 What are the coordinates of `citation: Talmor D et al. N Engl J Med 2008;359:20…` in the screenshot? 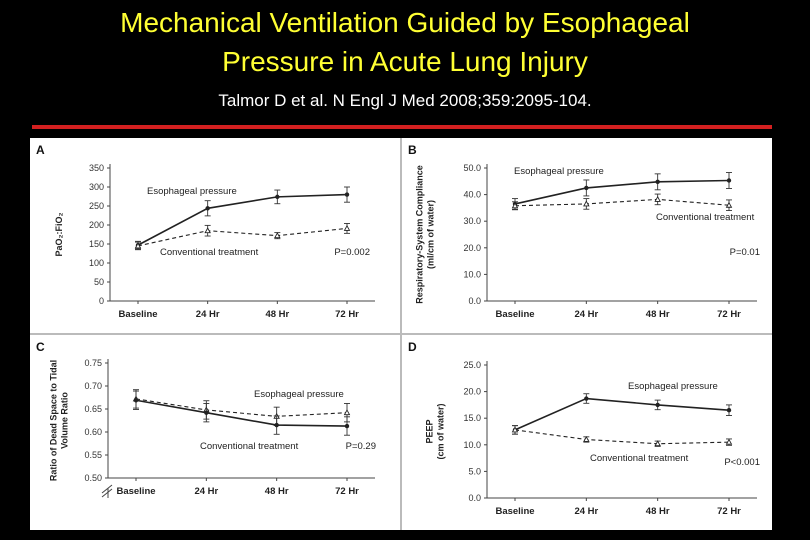 It's located at (405, 100).